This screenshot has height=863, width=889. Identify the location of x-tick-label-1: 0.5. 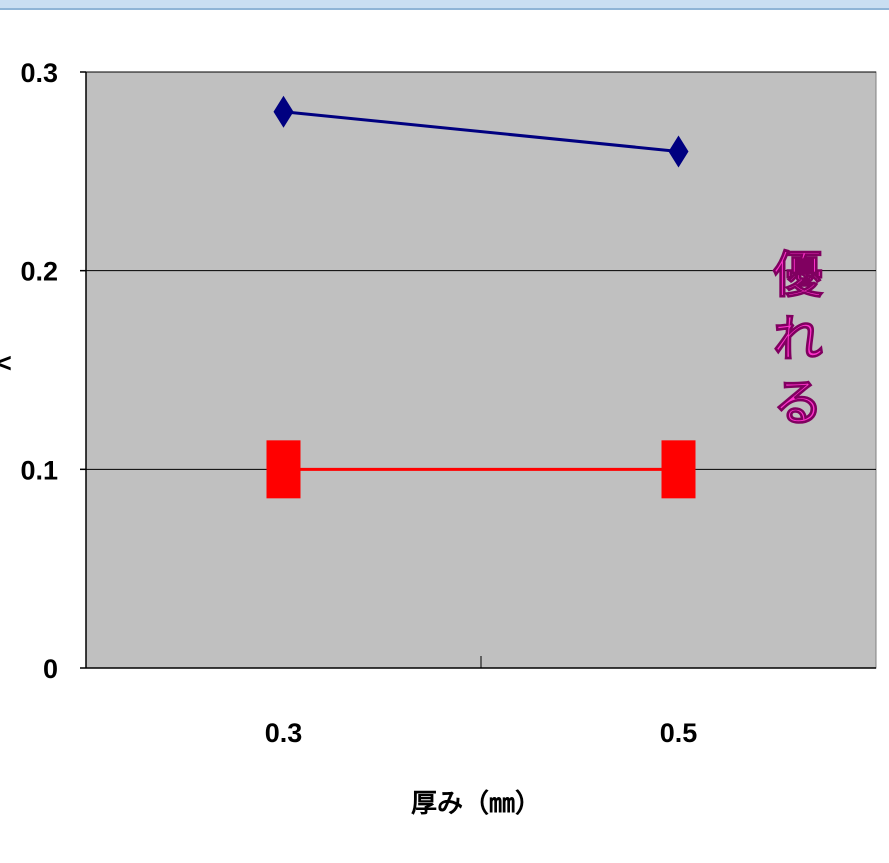
(679, 733).